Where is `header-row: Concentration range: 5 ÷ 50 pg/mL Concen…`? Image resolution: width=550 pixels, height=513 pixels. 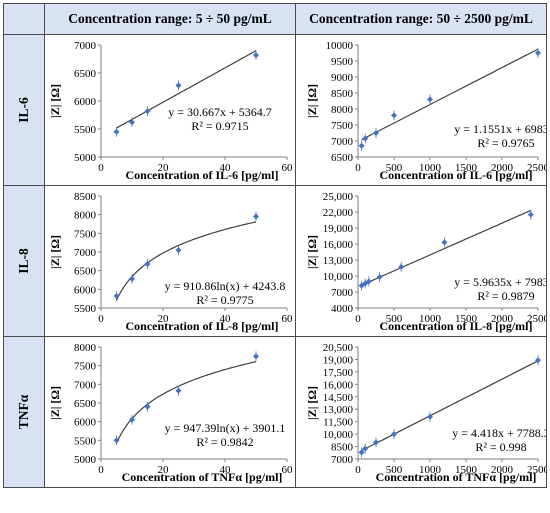 header-row: Concentration range: 5 ÷ 50 pg/mL Concen… is located at coordinates (275, 19).